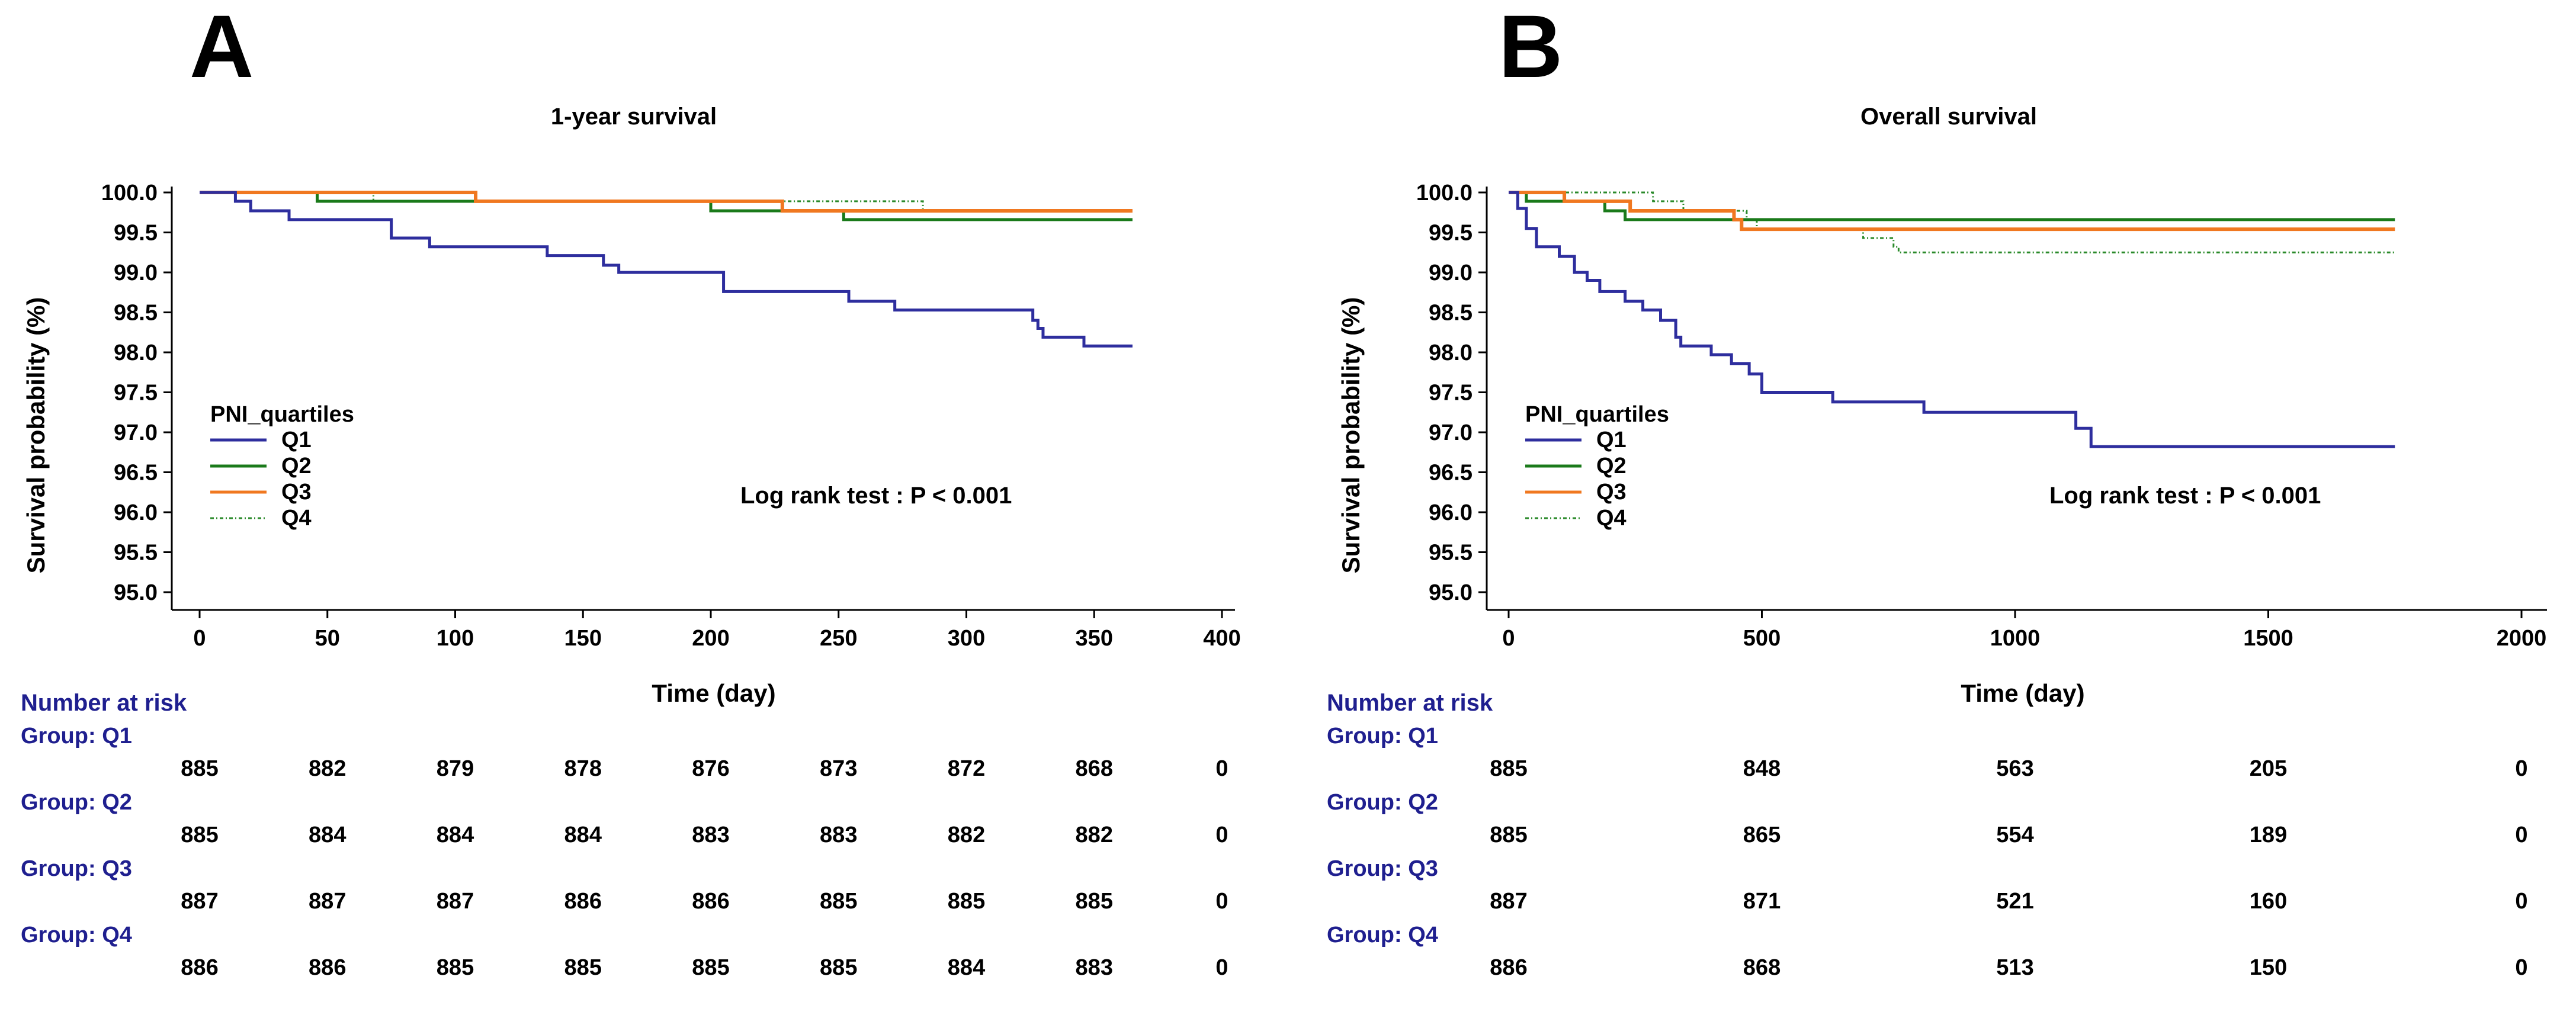  What do you see at coordinates (2268, 902) in the screenshot?
I see `risk-value: 160` at bounding box center [2268, 902].